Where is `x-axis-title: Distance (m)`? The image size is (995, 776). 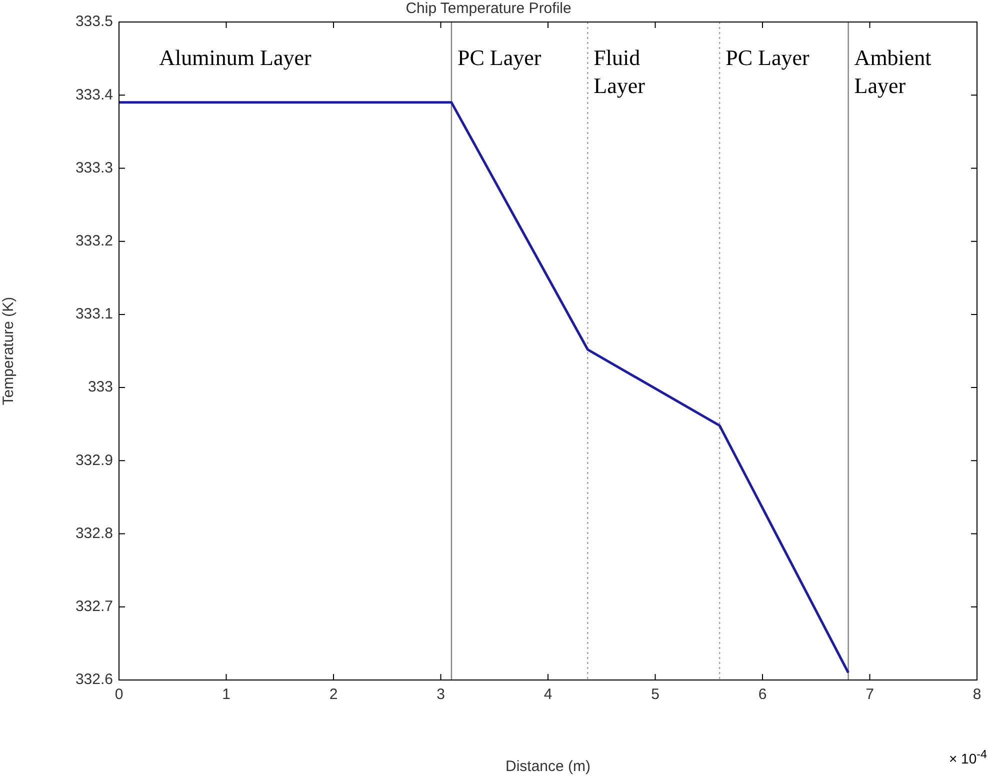
x-axis-title: Distance (m) is located at coordinates (548, 767).